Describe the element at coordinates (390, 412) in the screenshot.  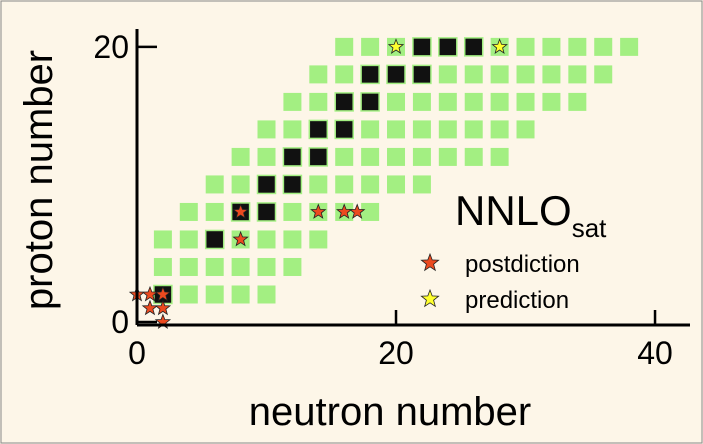
I see `x-axis-label: neutron number` at that location.